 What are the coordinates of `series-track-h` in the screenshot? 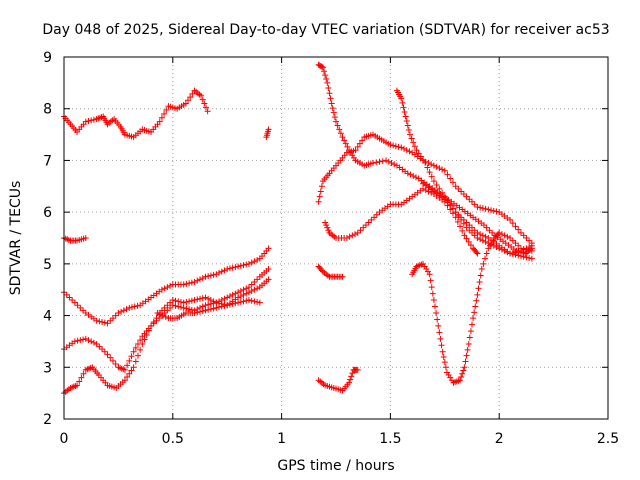 It's located at (425, 159).